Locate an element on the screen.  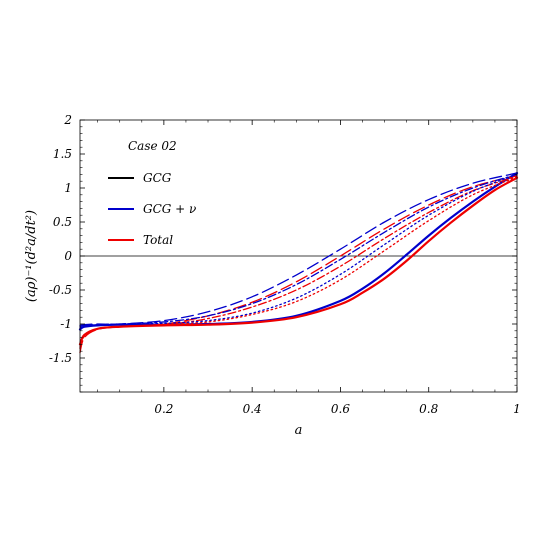
y-tick-label: -1 is located at coordinates (66, 324).